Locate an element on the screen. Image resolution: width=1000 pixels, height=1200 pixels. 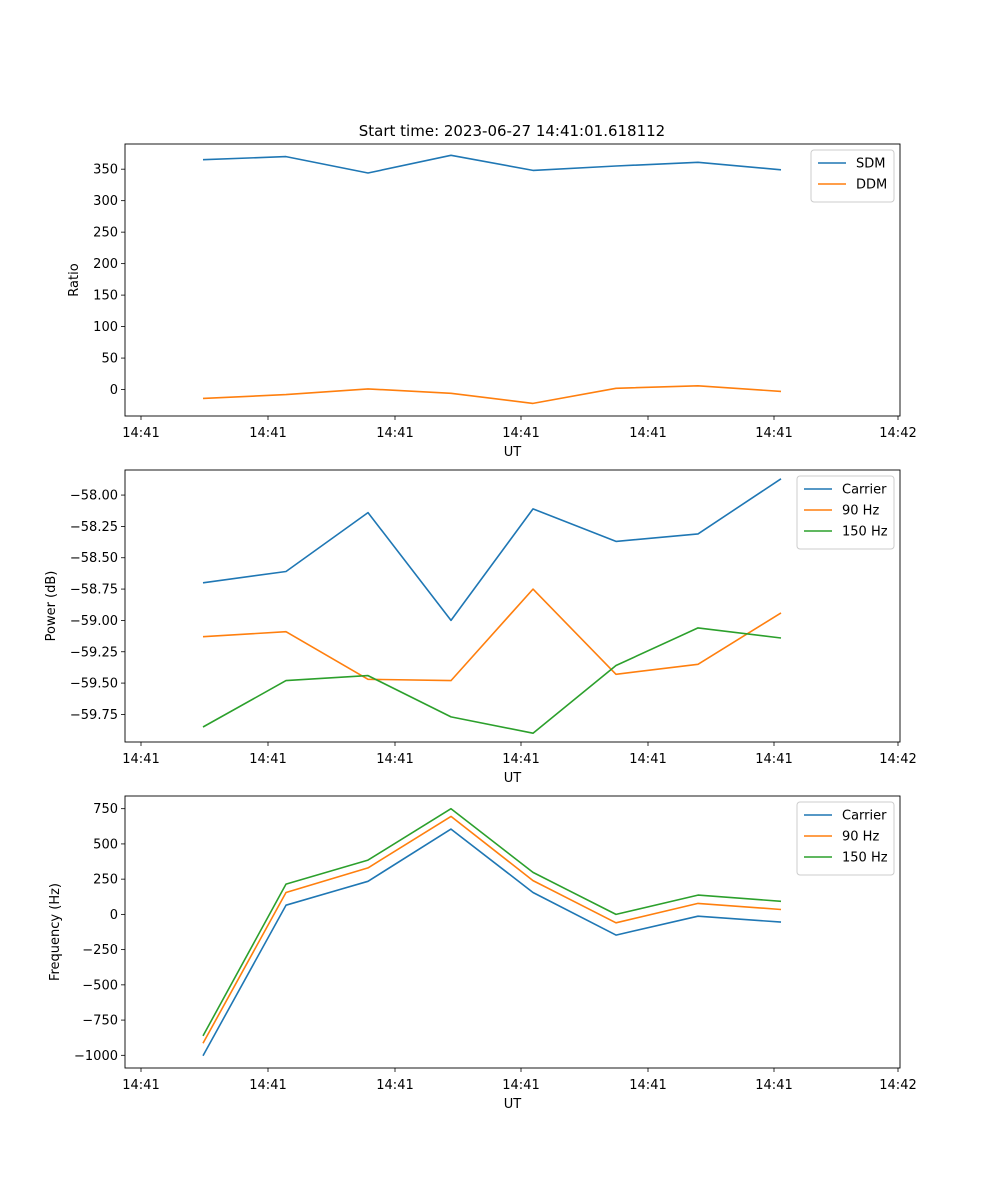
ratio-legend: SDM DDM is located at coordinates (852, 176).